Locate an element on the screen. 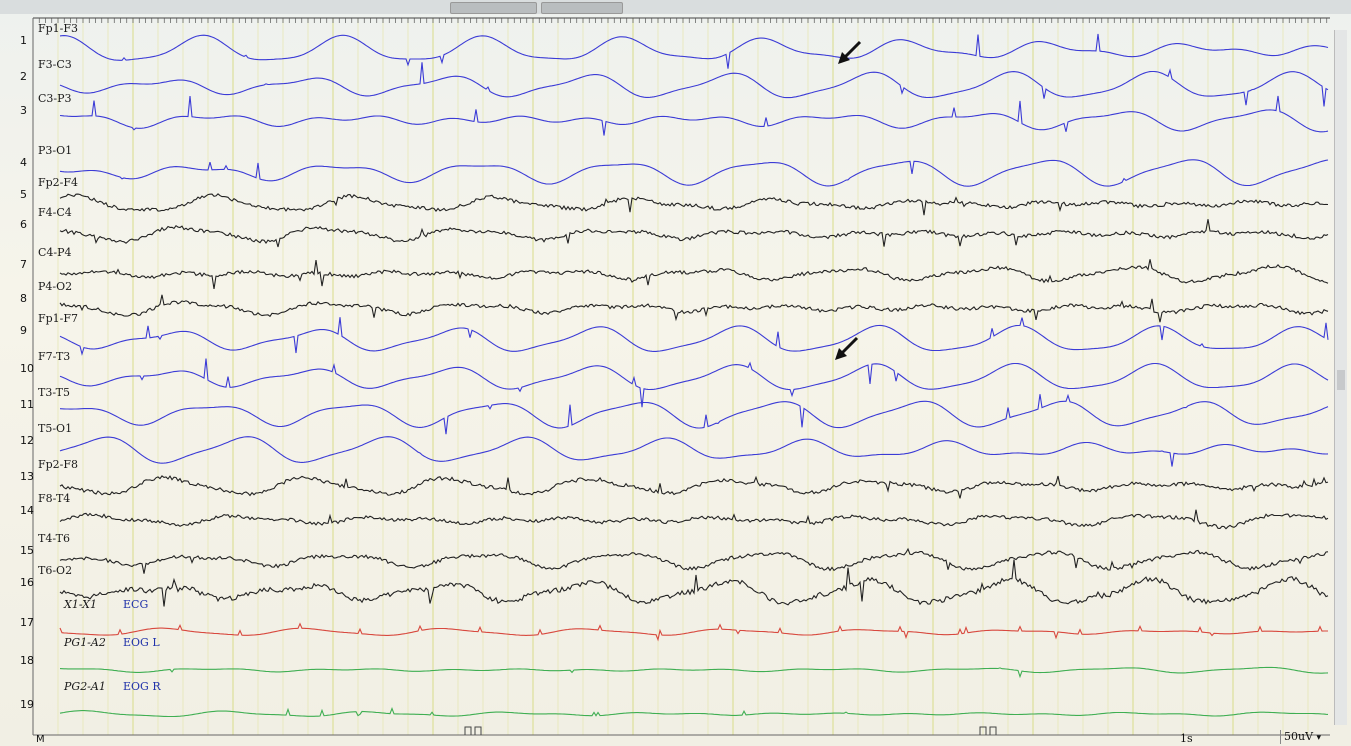 The image size is (1351, 746). channel-label: Fp1-F7 is located at coordinates (58, 318).